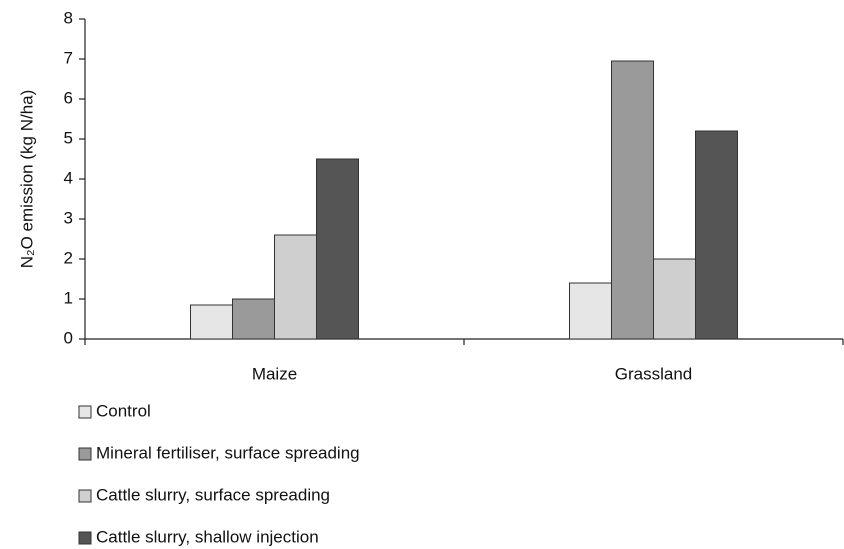 Image resolution: width=844 pixels, height=549 pixels. What do you see at coordinates (68, 17) in the screenshot?
I see `y-tick-label: 8` at bounding box center [68, 17].